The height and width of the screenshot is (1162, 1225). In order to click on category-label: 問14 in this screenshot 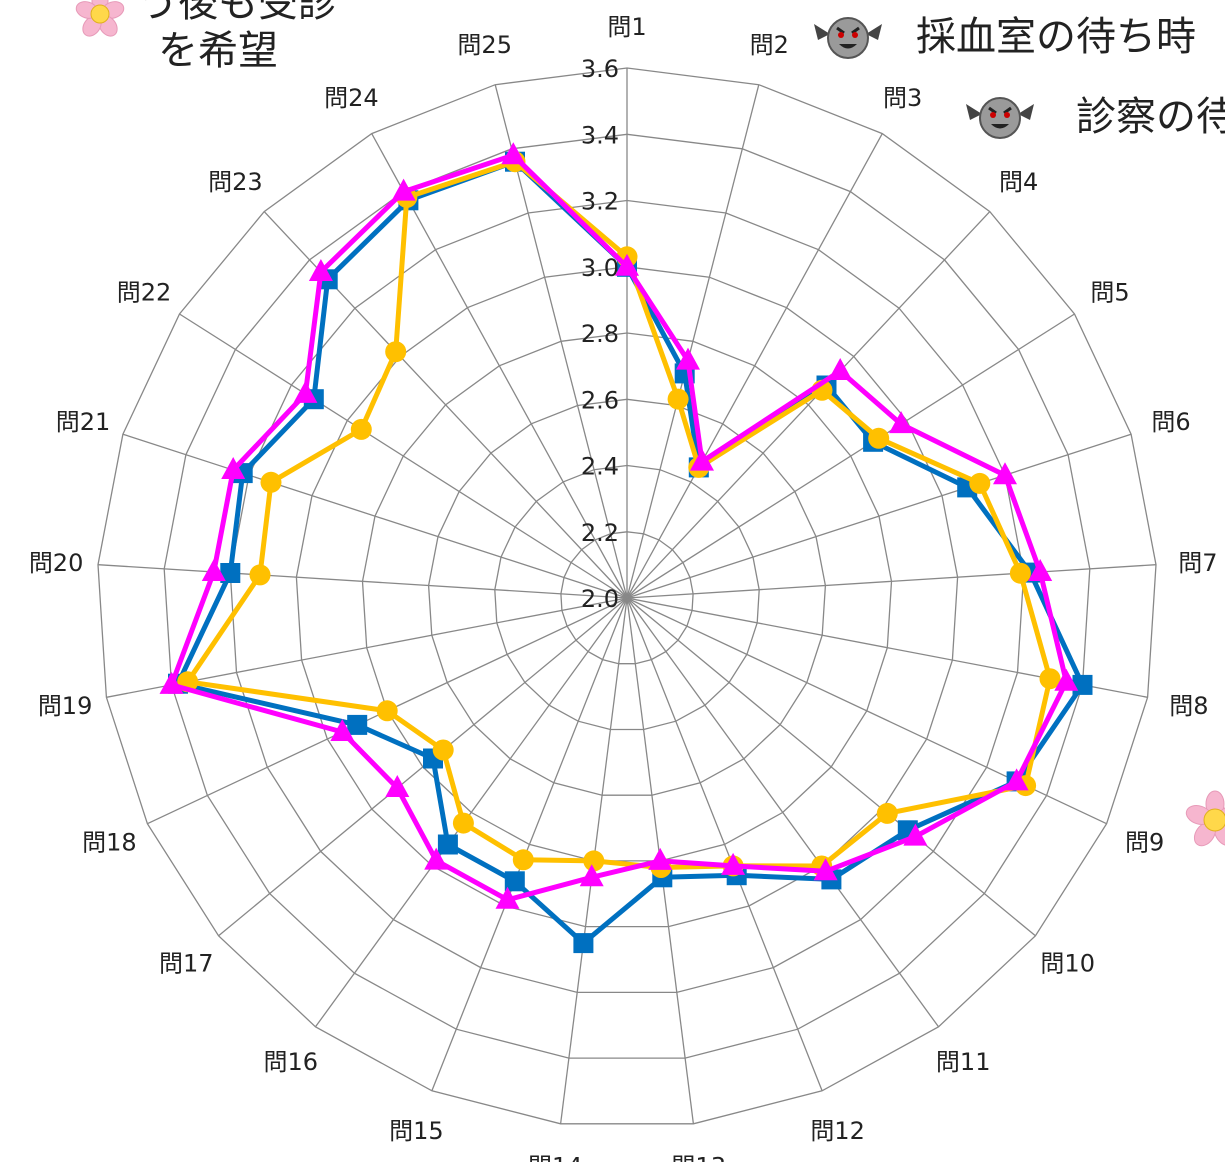, I will do `click(555, 1157)`.